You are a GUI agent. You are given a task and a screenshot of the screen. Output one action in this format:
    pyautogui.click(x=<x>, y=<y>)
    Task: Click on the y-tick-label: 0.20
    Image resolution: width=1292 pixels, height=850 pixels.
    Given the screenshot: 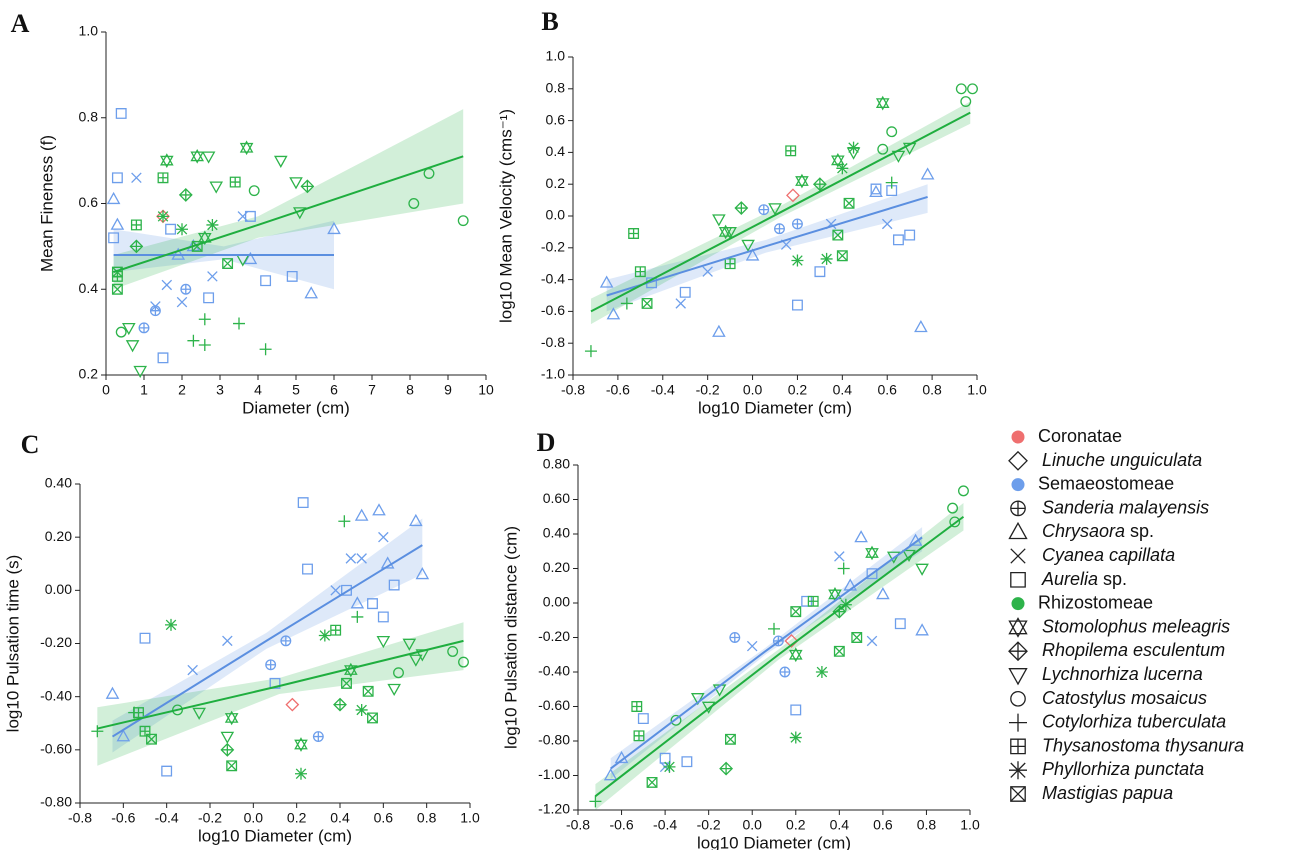 What is the action you would take?
    pyautogui.click(x=58, y=536)
    